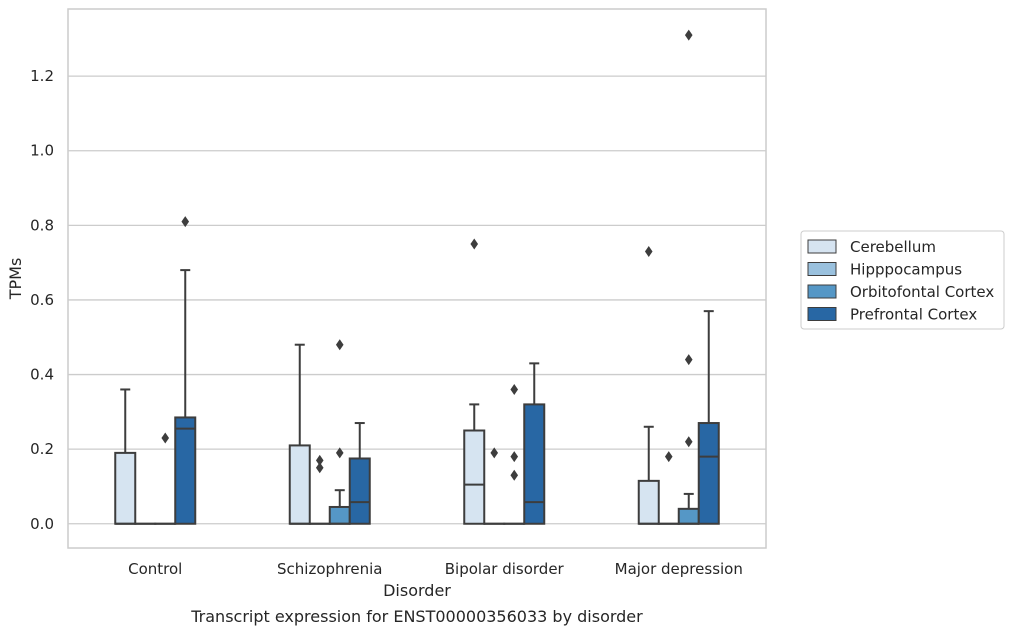 Image resolution: width=1014 pixels, height=634 pixels. I want to click on legend-frame, so click(902, 280).